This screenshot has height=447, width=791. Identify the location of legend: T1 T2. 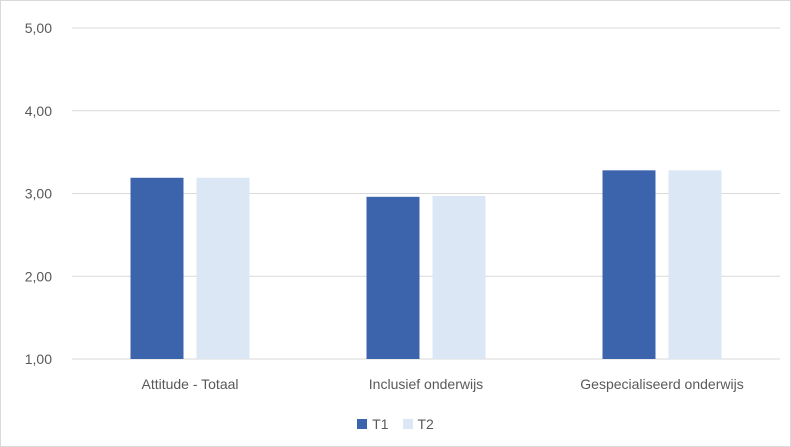
(395, 424).